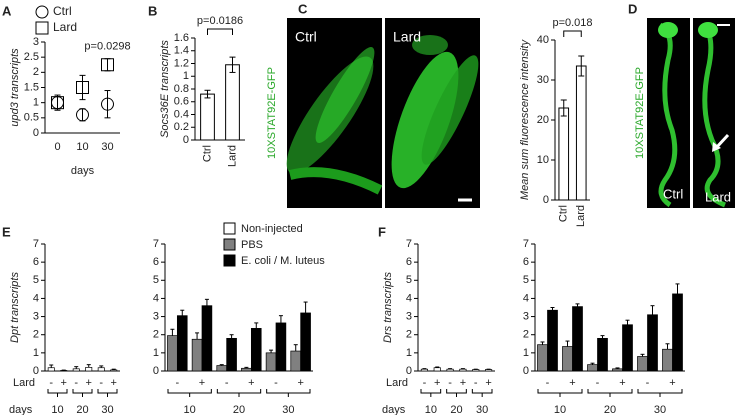 This screenshot has height=415, width=755. I want to click on image-background, so click(714, 113).